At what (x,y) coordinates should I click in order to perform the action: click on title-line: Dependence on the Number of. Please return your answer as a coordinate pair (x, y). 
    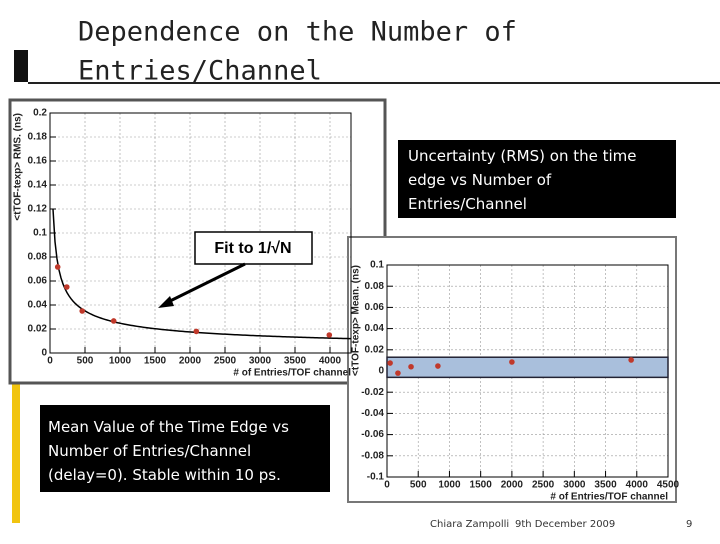
    Looking at the image, I should click on (297, 32).